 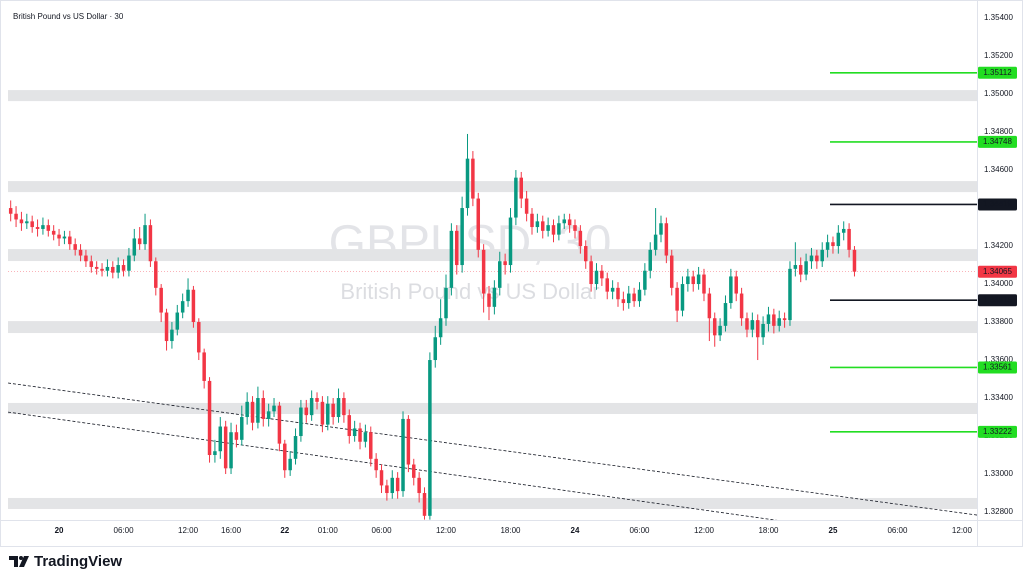 What do you see at coordinates (998, 17) in the screenshot?
I see `y-tick-label: 1.35400` at bounding box center [998, 17].